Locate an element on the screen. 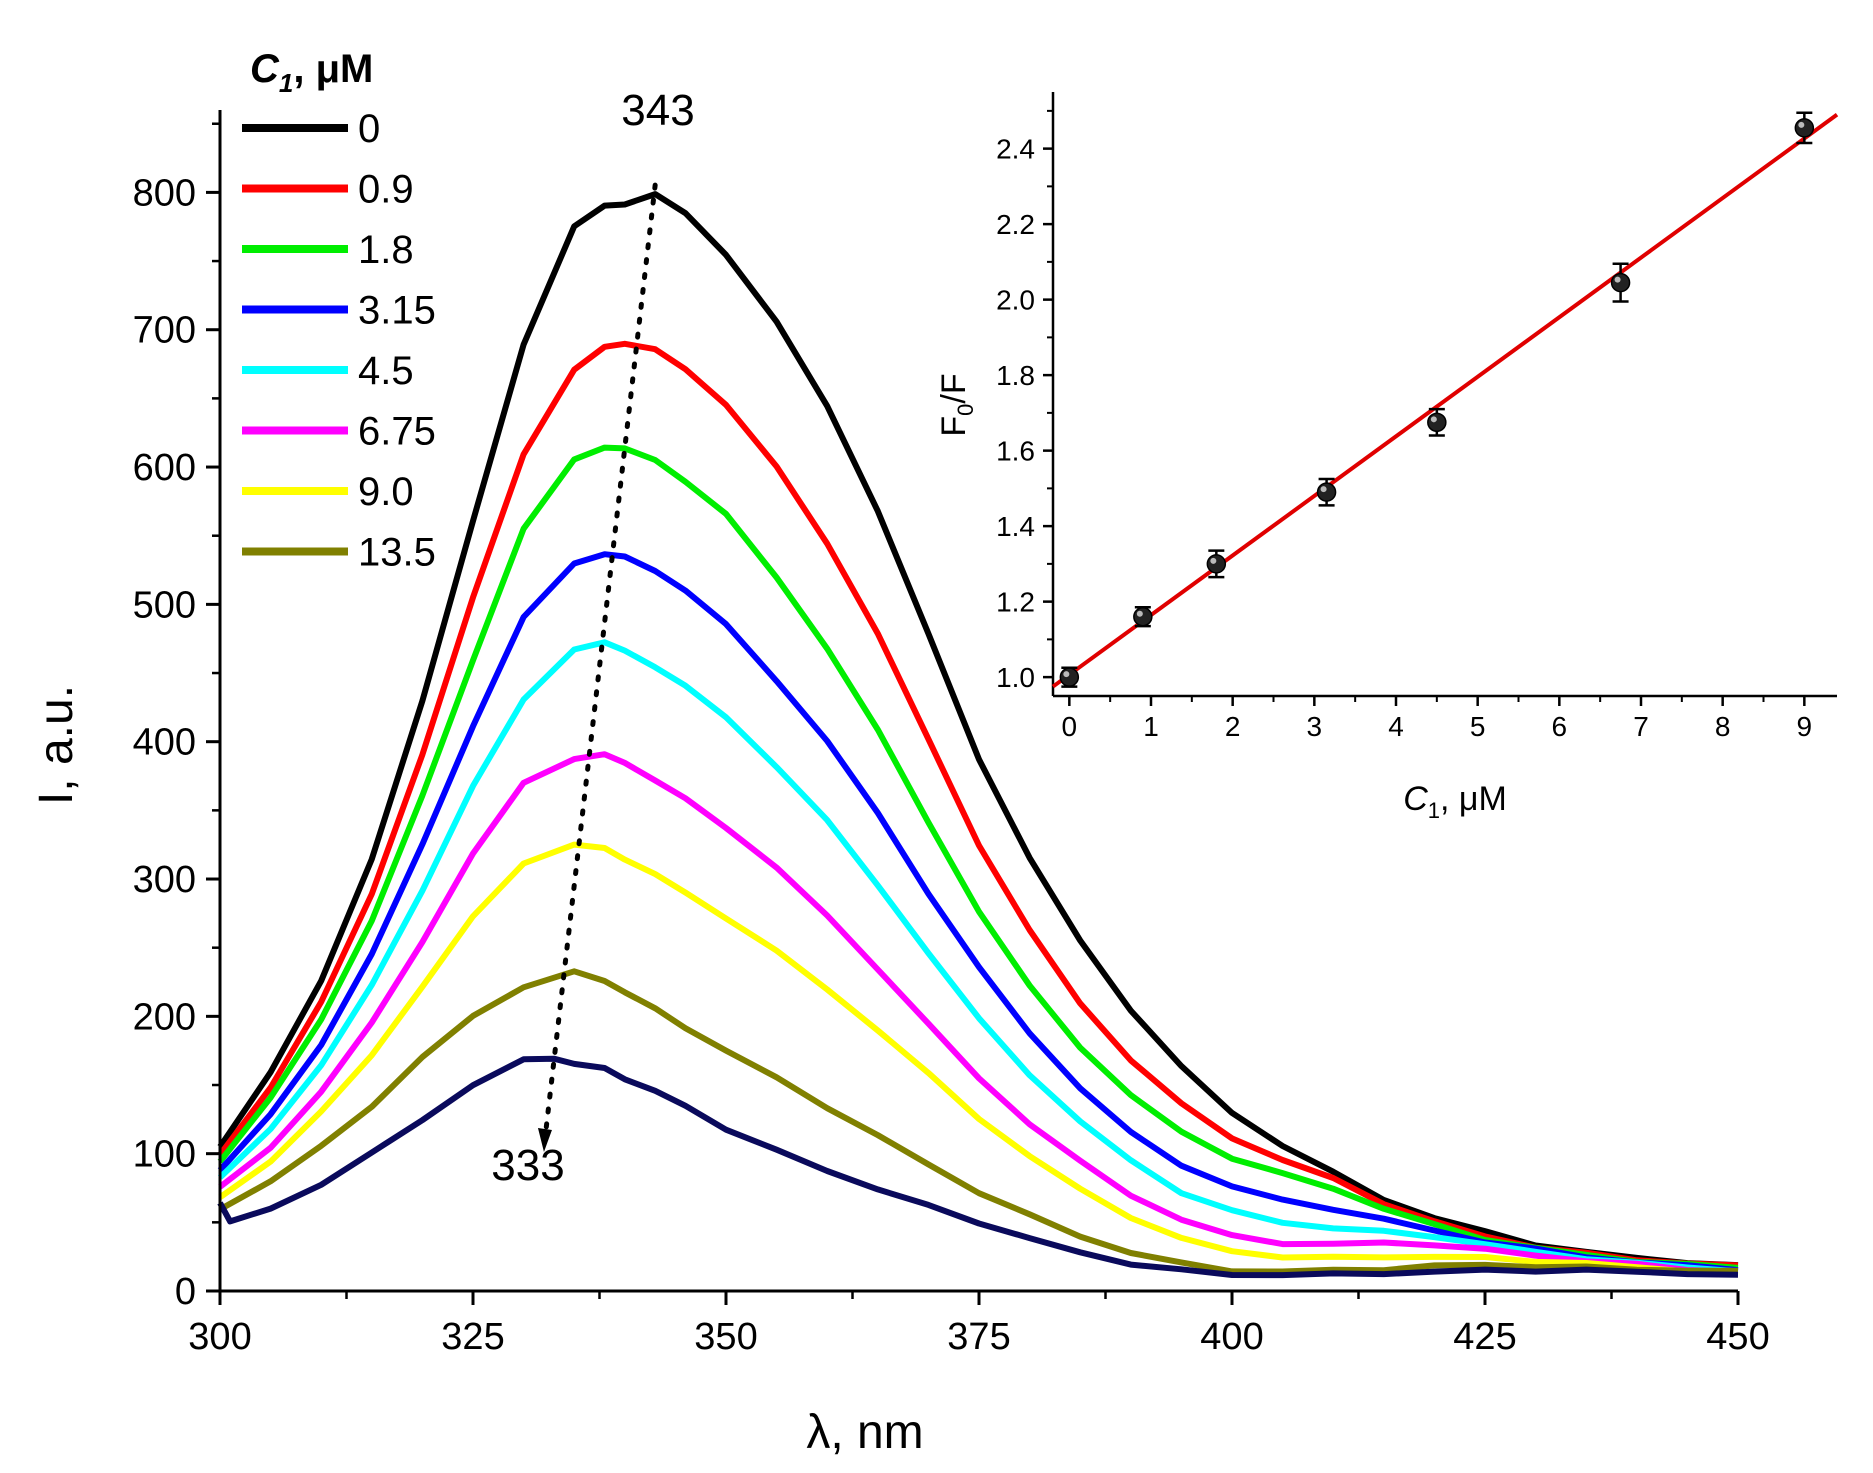 The width and height of the screenshot is (1873, 1473). peak-shift-arrow is located at coordinates (597, 667).